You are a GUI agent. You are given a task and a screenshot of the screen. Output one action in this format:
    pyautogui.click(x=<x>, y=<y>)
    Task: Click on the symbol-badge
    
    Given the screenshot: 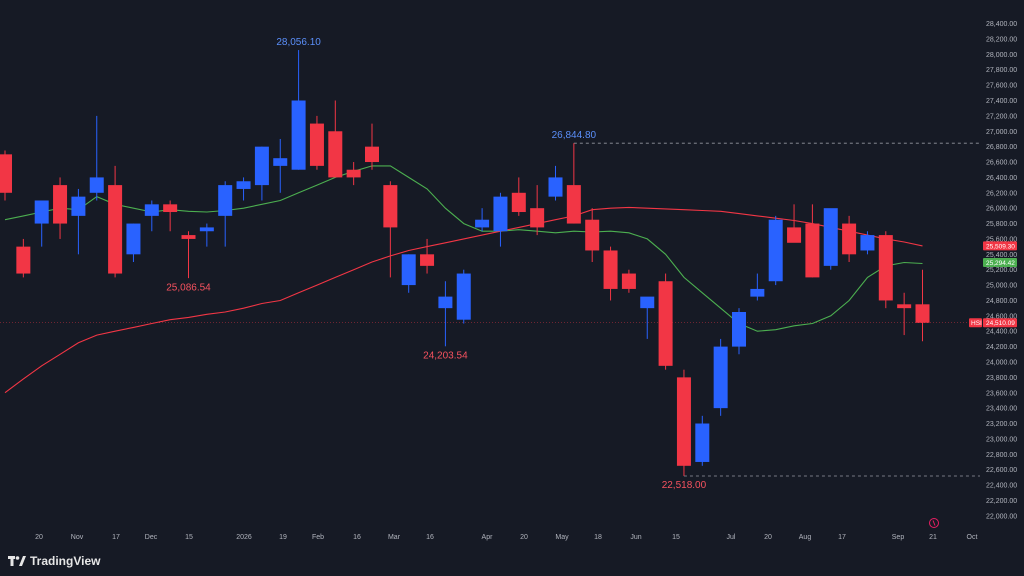 What is the action you would take?
    pyautogui.click(x=975, y=323)
    